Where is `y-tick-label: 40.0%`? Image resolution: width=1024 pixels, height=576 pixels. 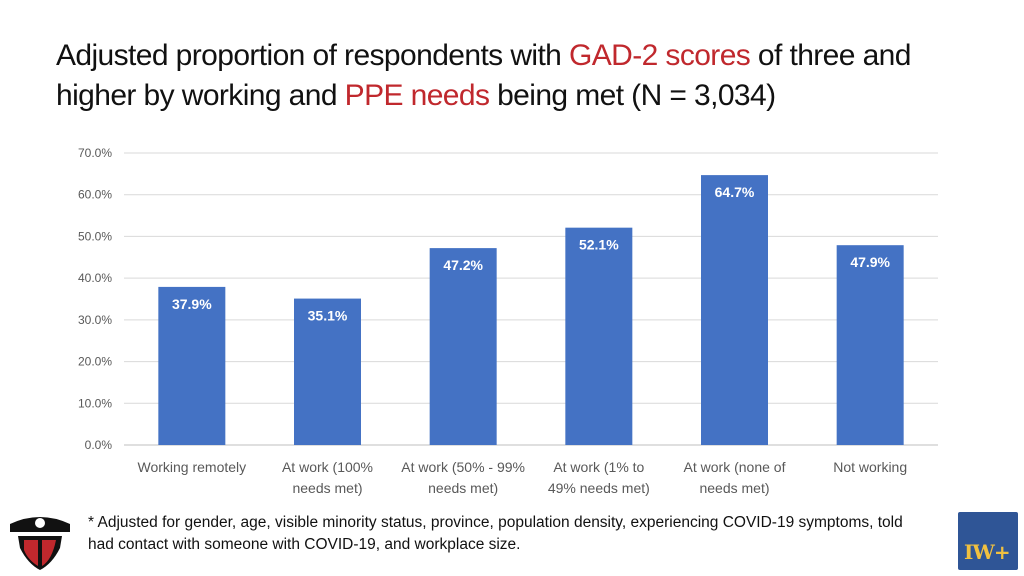
y-tick-label: 40.0% is located at coordinates (95, 278).